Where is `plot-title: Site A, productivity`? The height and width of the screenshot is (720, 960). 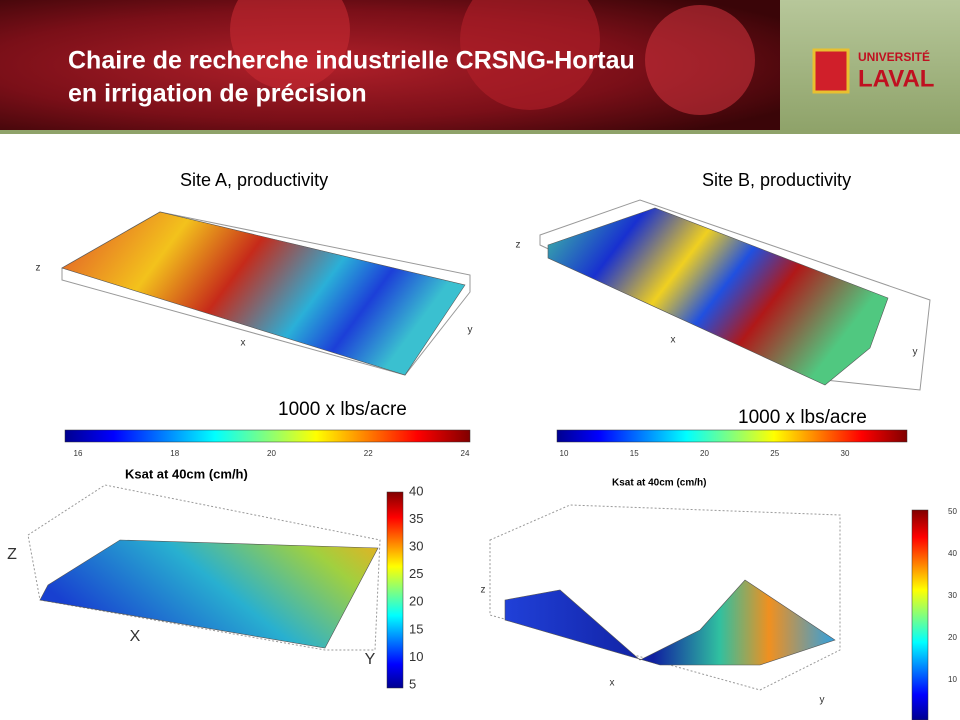
plot-title: Site A, productivity is located at coordinates (254, 180).